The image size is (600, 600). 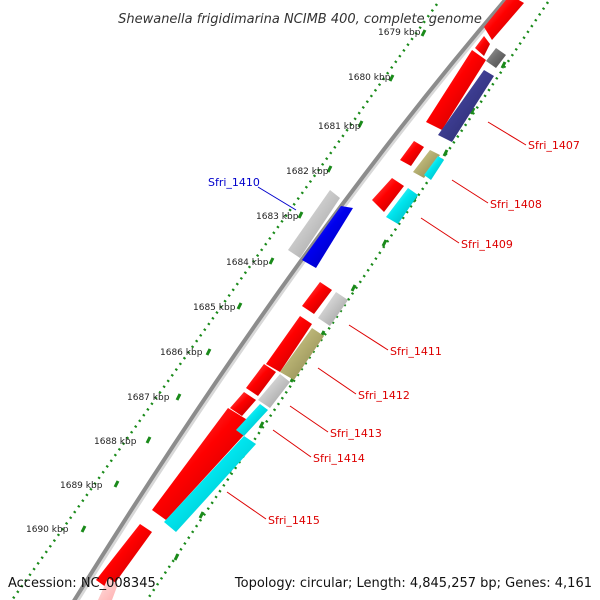 What do you see at coordinates (277, 217) in the screenshot?
I see `kbp-label: 1683 kbp` at bounding box center [277, 217].